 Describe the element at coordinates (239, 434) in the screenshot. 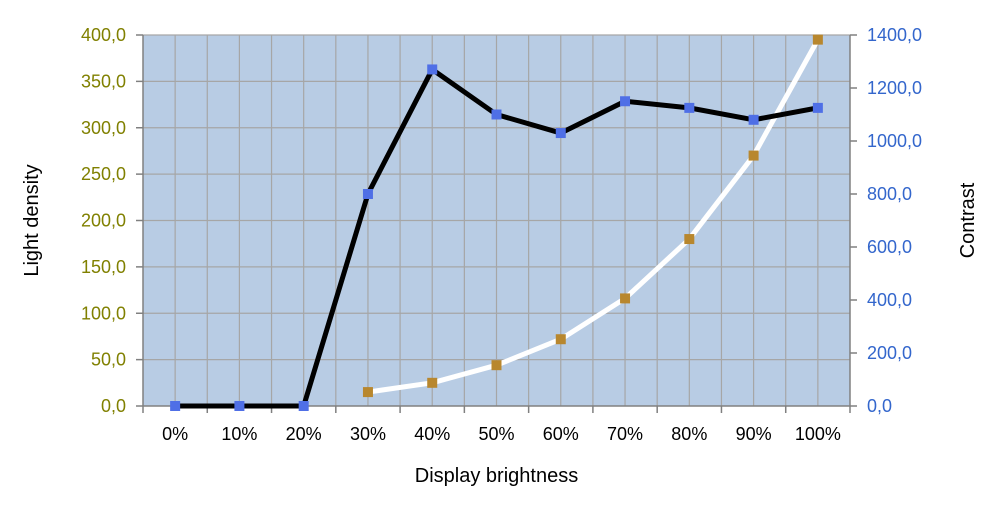

I see `x-tick-label: 10%` at that location.